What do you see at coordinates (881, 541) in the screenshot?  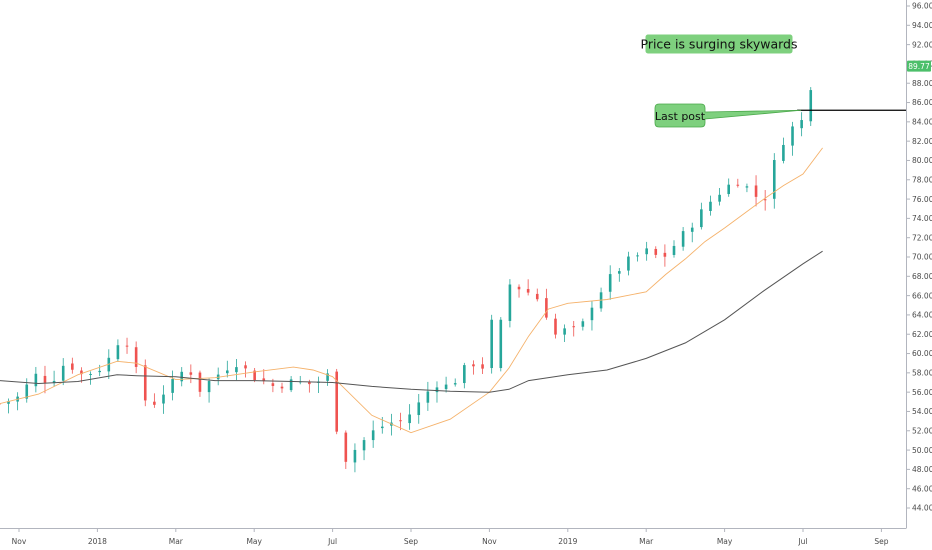 I see `x-tick-label: Sep` at bounding box center [881, 541].